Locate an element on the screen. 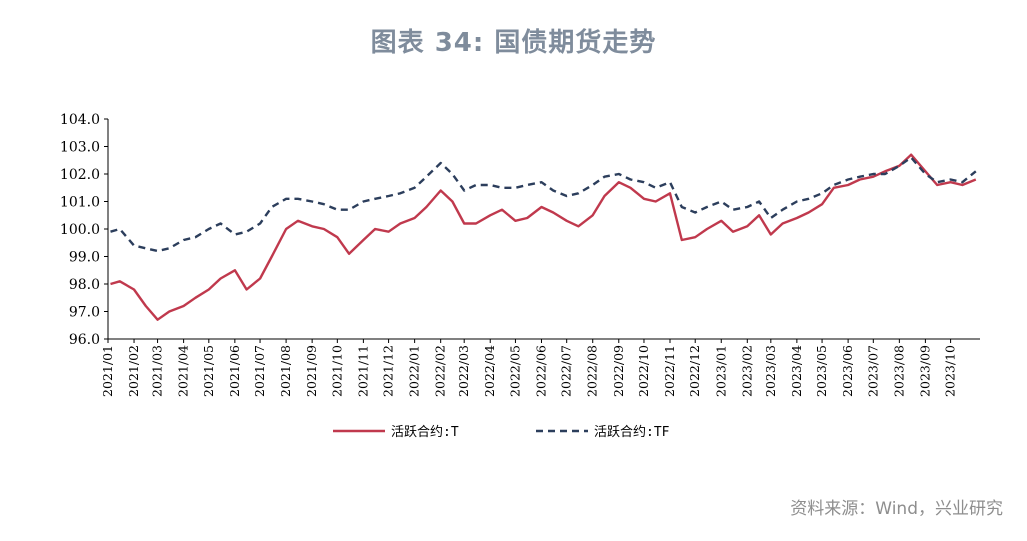  x-tick-label: 2022/12 is located at coordinates (694, 371).